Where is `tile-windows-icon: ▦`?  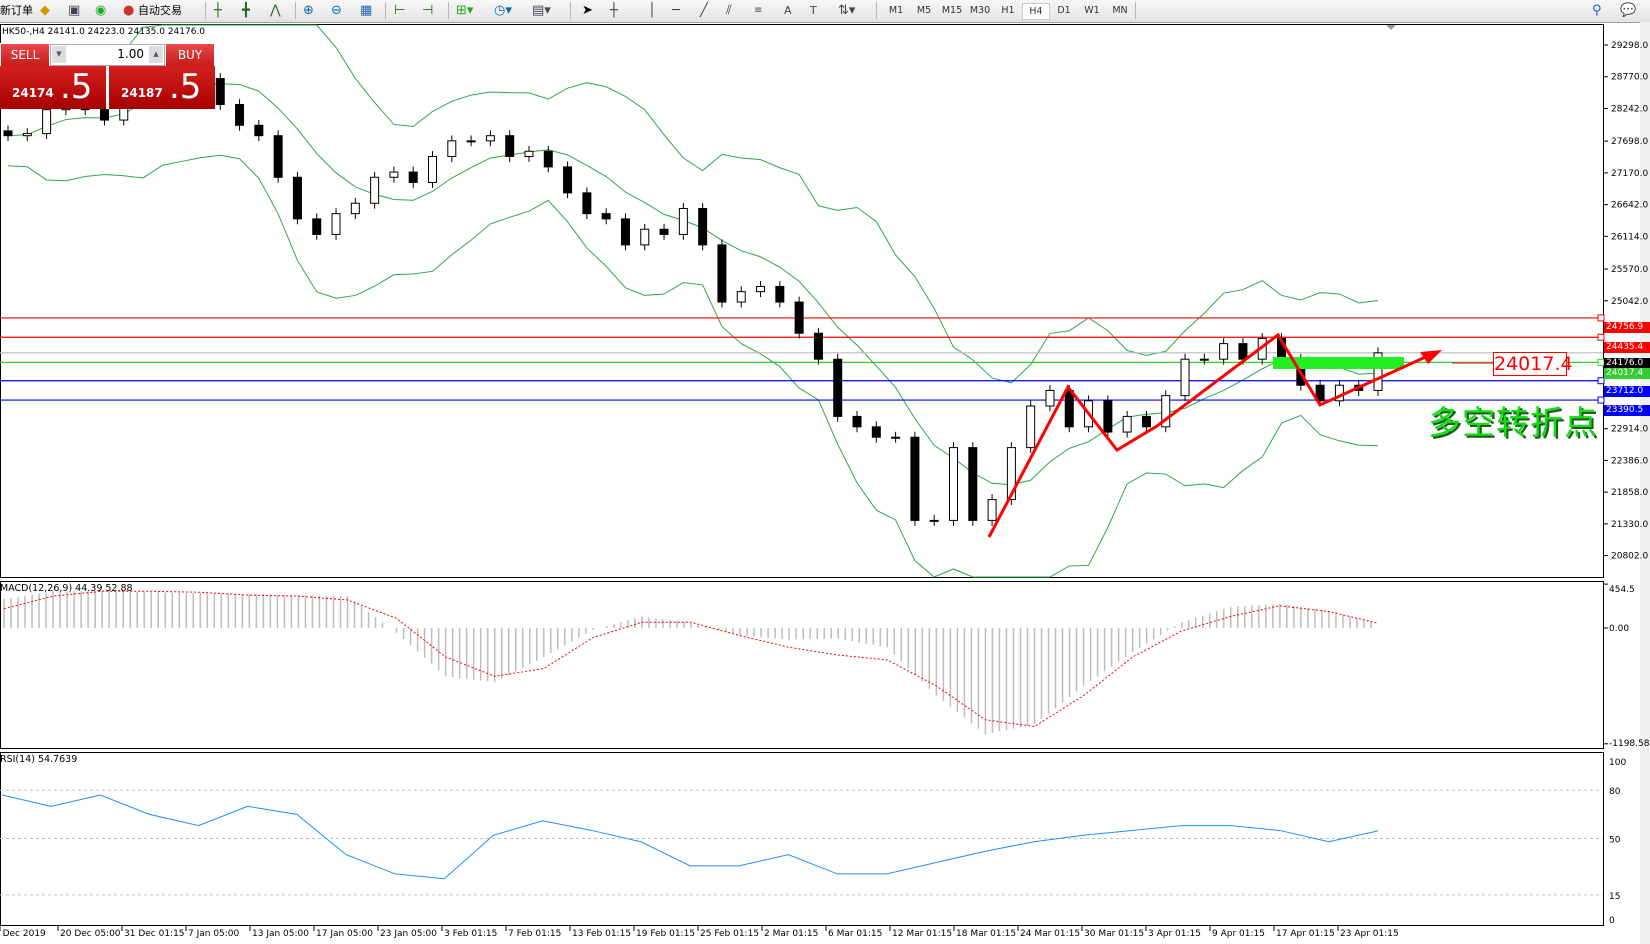 tile-windows-icon: ▦ is located at coordinates (366, 10).